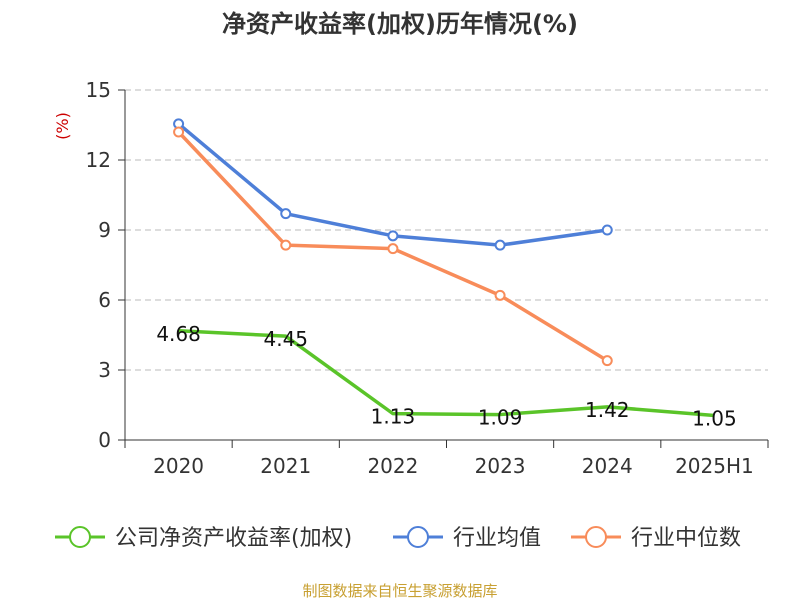  I want to click on data-label: 1.05, so click(714, 419).